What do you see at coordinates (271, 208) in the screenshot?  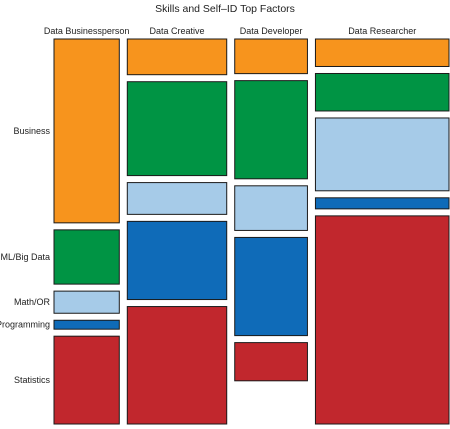 I see `tile-data-developer-math-or` at bounding box center [271, 208].